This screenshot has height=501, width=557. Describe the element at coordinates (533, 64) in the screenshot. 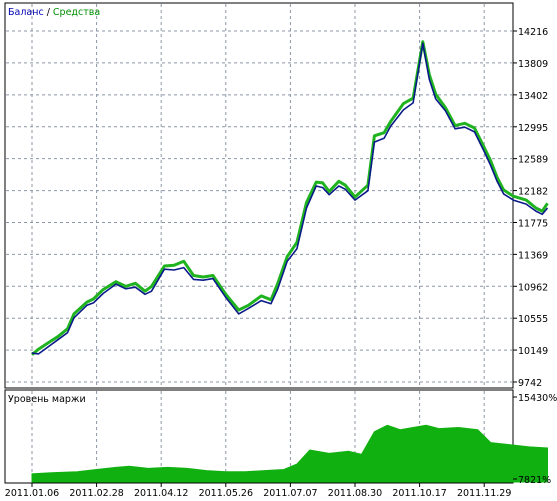

I see `y-tick-label: 13809` at that location.